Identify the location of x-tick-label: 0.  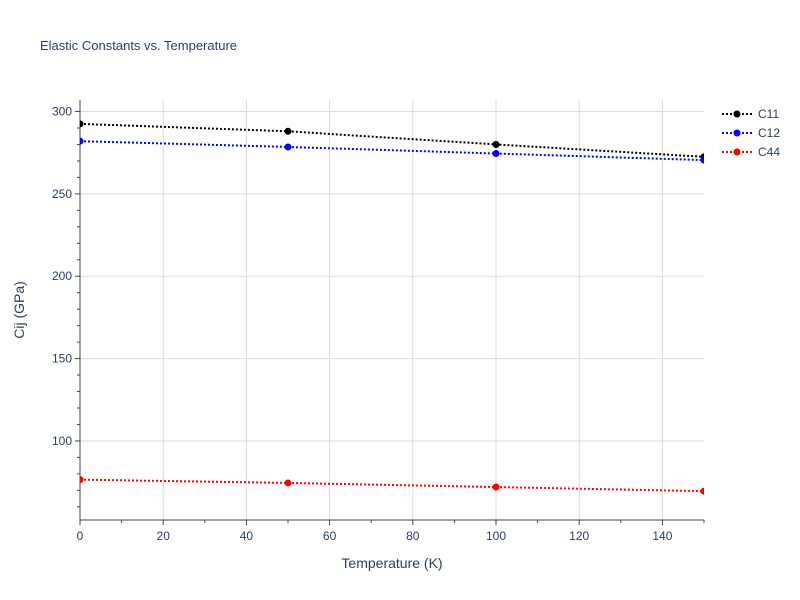
(80, 536).